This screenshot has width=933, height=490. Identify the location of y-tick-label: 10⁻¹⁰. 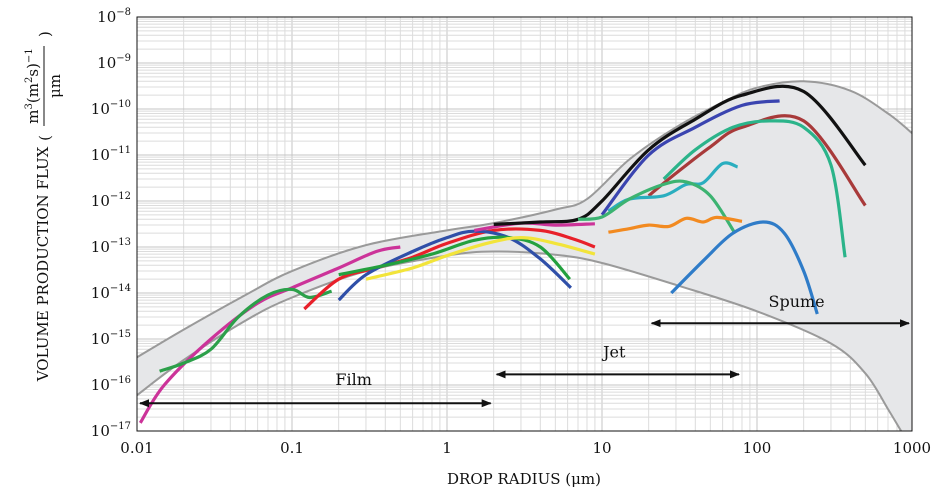
(111, 108).